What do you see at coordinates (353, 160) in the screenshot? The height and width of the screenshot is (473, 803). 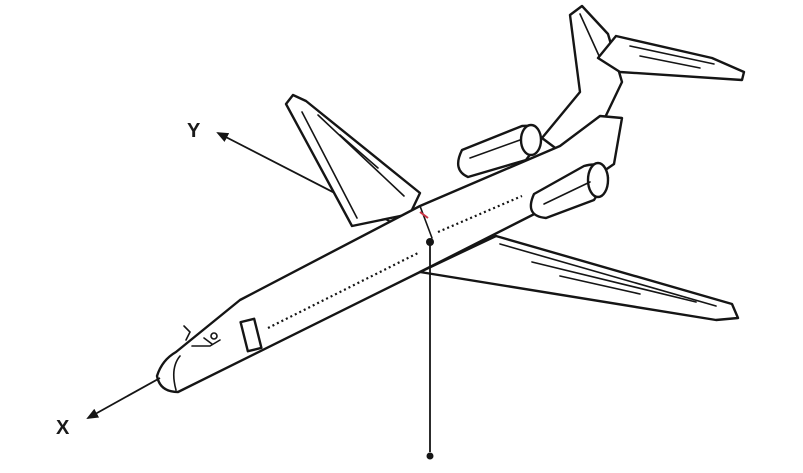 I see `left-wing` at bounding box center [353, 160].